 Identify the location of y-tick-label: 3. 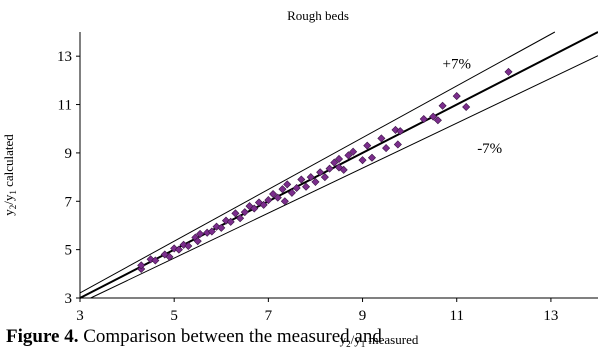
(69, 299).